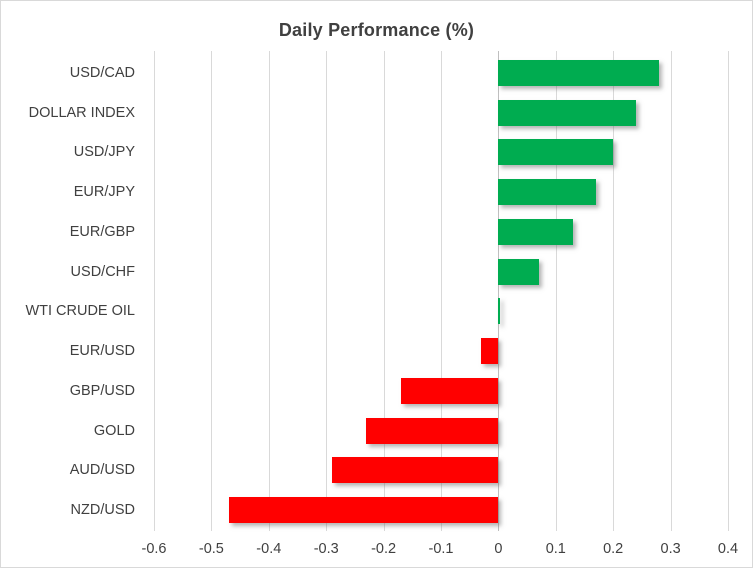 This screenshot has height=568, width=753. What do you see at coordinates (670, 549) in the screenshot?
I see `x-tick-label: 0.3` at bounding box center [670, 549].